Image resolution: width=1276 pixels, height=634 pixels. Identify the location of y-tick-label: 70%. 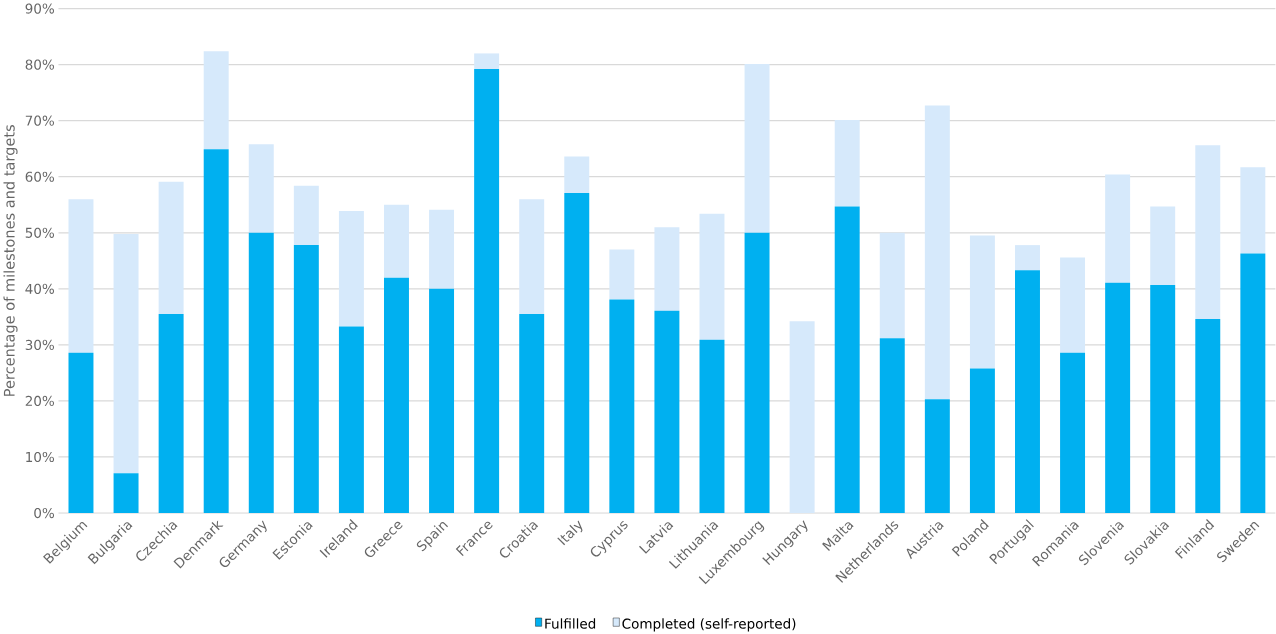
(40, 120).